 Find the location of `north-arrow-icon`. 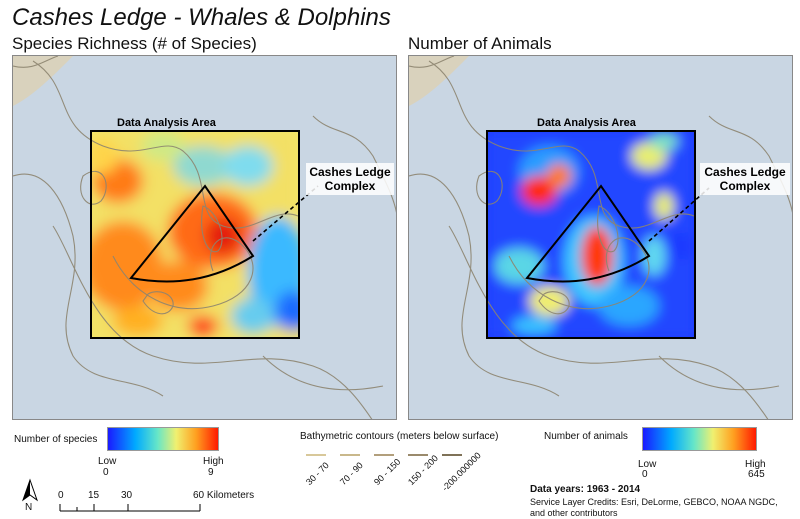

north-arrow-icon is located at coordinates (30, 490).